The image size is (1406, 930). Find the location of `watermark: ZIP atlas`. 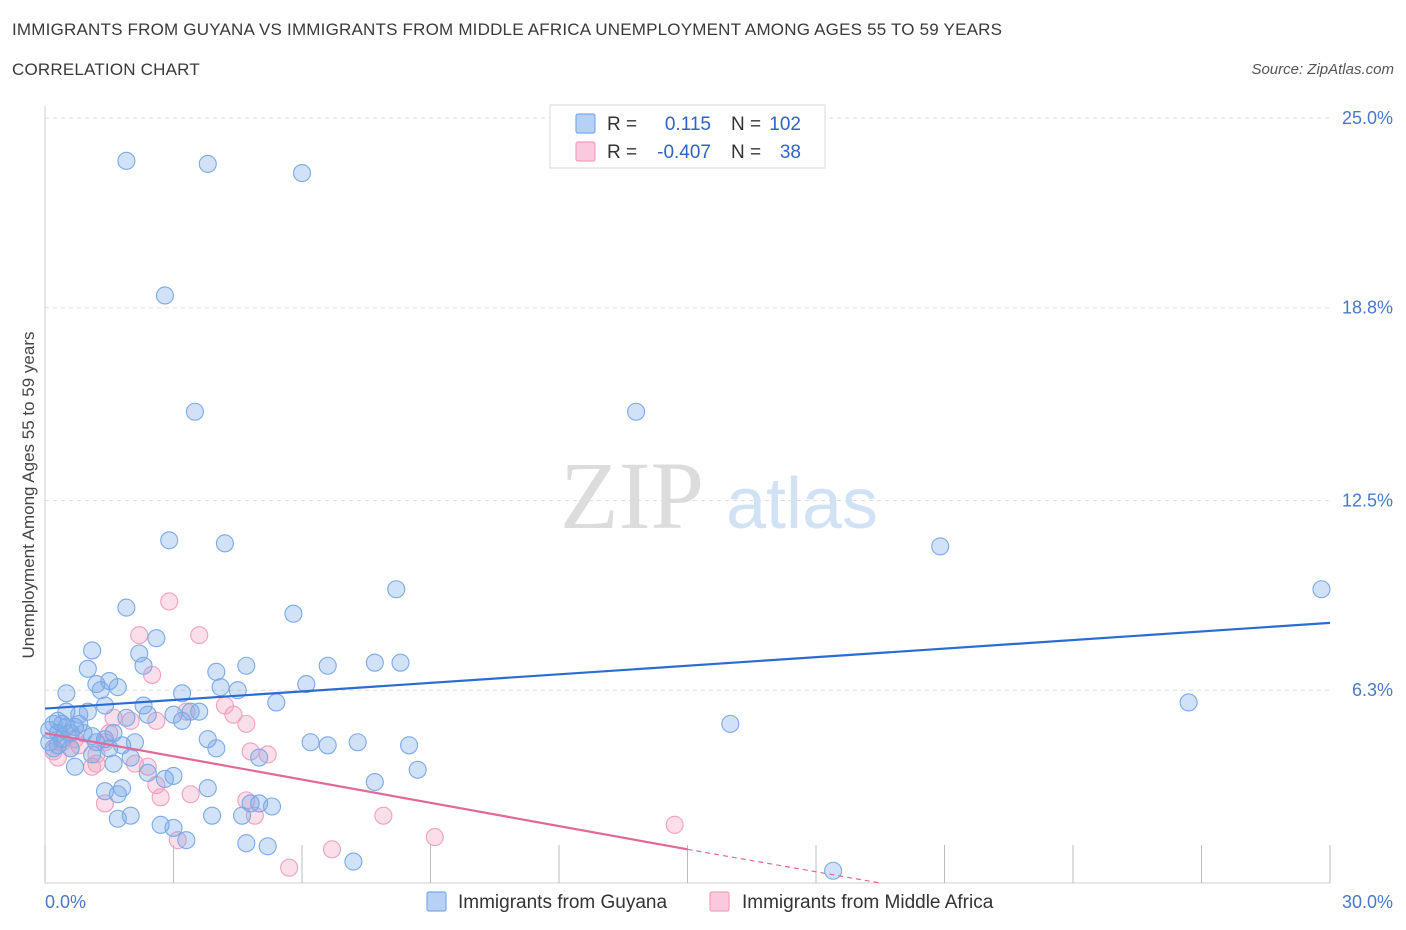

watermark: ZIP atlas is located at coordinates (719, 495).